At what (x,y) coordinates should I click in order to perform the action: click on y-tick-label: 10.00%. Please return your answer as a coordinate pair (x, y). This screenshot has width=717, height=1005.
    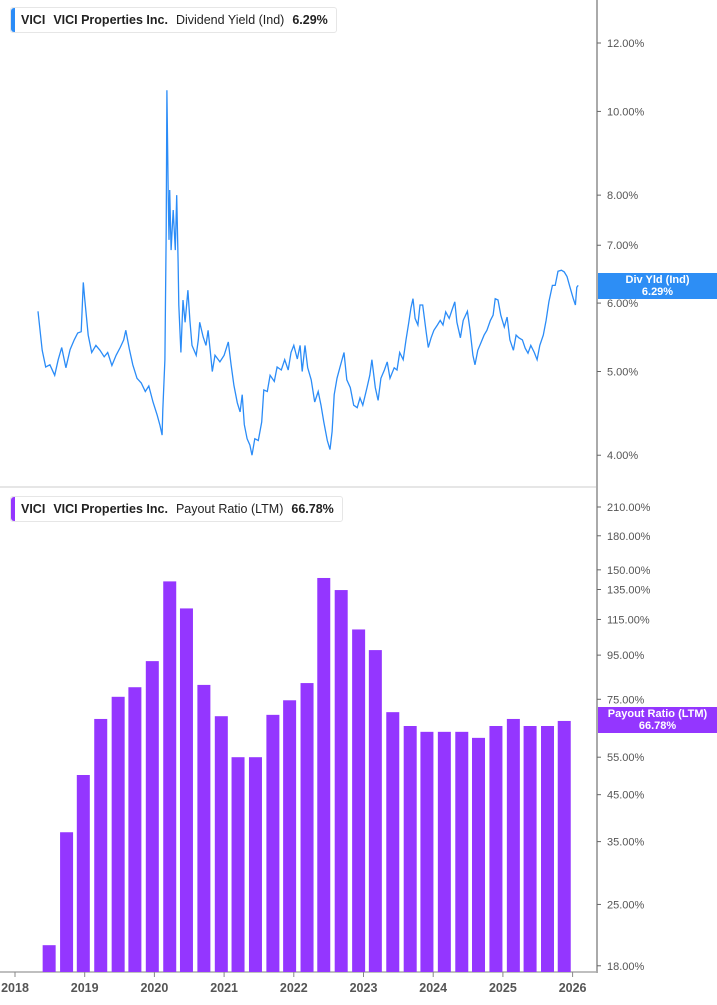
    Looking at the image, I should click on (626, 112).